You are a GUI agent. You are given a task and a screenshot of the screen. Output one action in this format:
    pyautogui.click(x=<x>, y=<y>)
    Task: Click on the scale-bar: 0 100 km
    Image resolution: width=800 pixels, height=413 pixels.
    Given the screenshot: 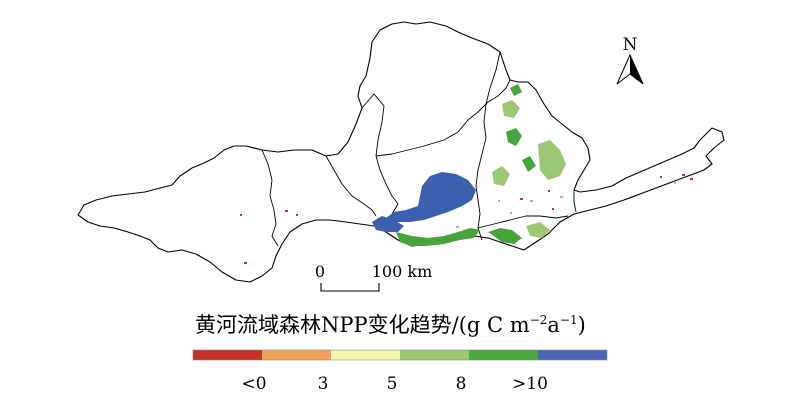 What is the action you would take?
    pyautogui.click(x=374, y=277)
    